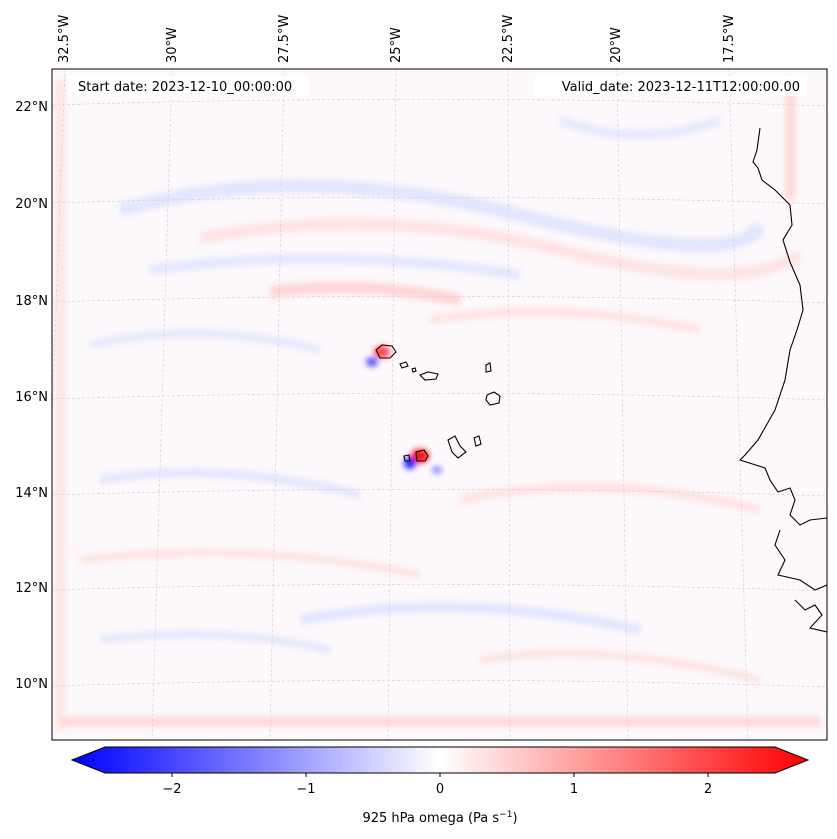  Describe the element at coordinates (396, 45) in the screenshot. I see `lon-label-25w: 25°W` at that location.